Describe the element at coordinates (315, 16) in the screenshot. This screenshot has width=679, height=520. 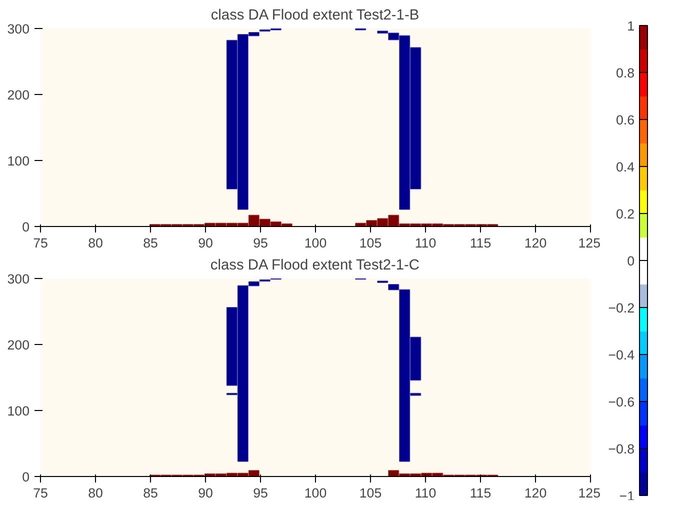
I see `chart-title: class DA Flood extent Test2-1-B` at that location.